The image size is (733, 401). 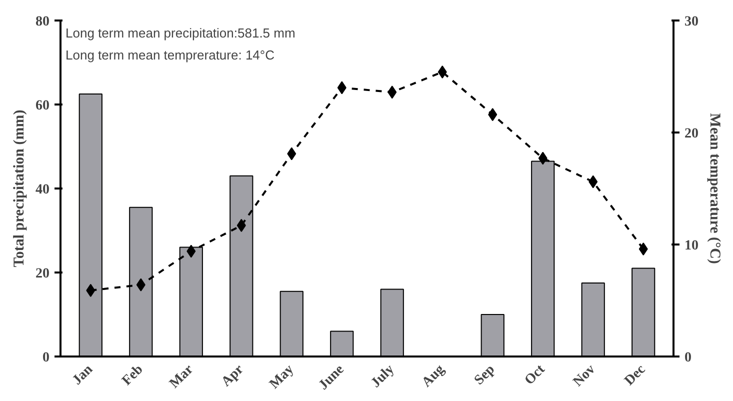 What do you see at coordinates (691, 246) in the screenshot?
I see `y2-tick-label: 10` at bounding box center [691, 246].